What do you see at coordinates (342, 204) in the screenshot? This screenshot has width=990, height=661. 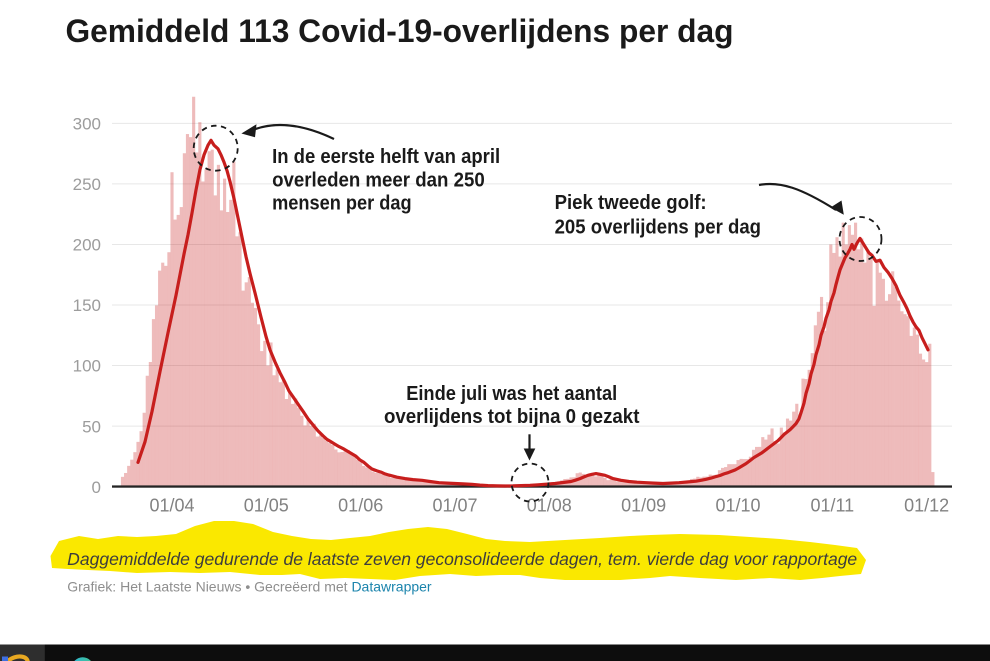 I see `svg-text: mensen per dag` at bounding box center [342, 204].